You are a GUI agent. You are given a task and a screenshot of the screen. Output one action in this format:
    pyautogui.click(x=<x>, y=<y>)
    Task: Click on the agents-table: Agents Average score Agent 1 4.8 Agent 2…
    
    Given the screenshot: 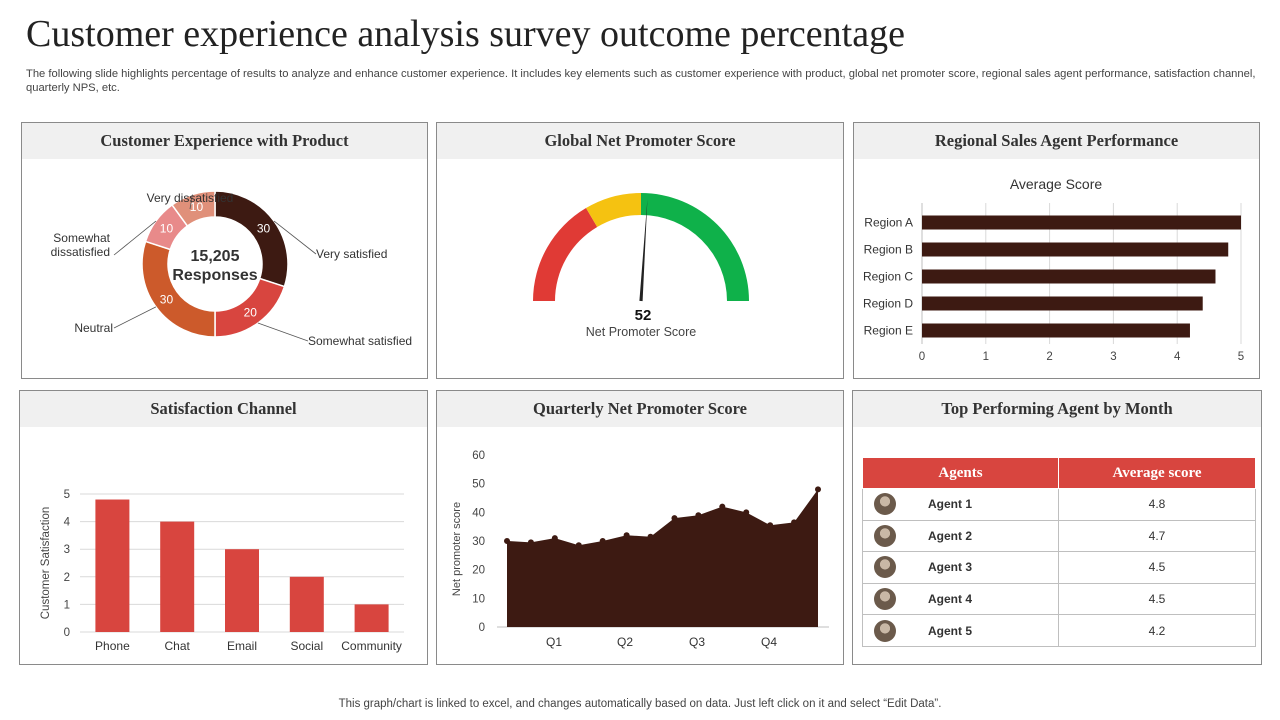 What is the action you would take?
    pyautogui.click(x=1059, y=552)
    